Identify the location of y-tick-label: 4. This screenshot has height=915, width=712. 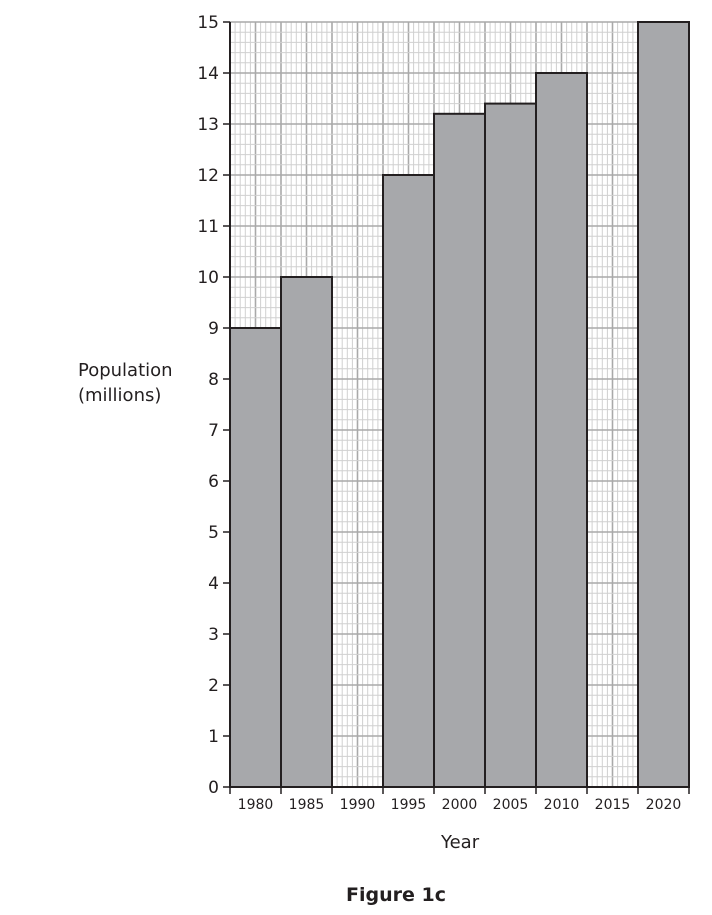
(213, 584).